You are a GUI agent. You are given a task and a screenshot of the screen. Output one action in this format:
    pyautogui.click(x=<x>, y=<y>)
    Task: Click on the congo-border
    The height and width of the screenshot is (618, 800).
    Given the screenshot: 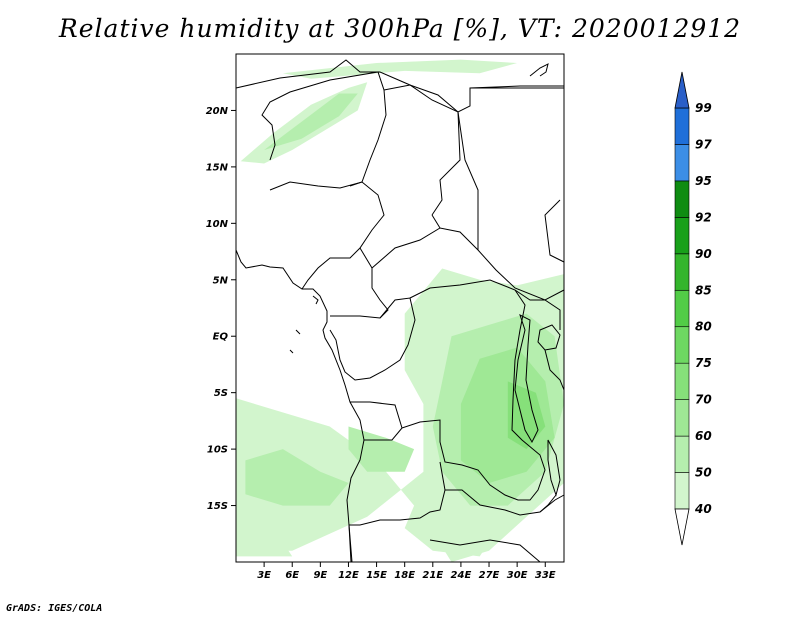 What is the action you would take?
    pyautogui.click(x=372, y=339)
    